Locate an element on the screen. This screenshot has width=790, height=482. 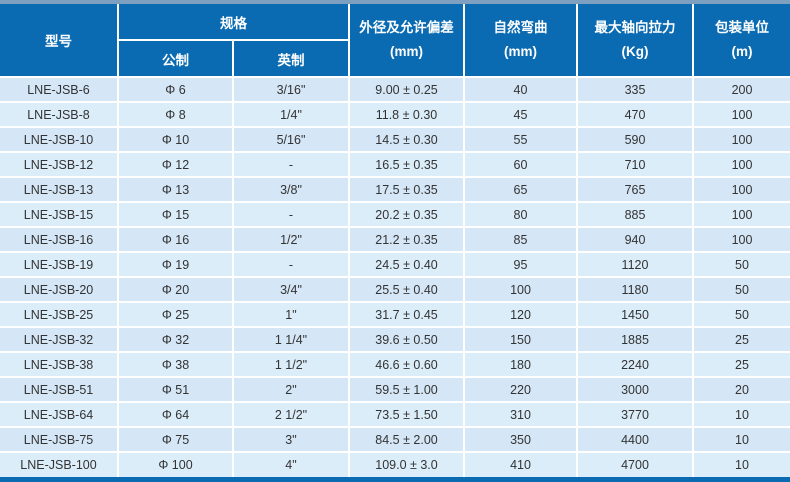
table-bottom-border is located at coordinates (395, 479).